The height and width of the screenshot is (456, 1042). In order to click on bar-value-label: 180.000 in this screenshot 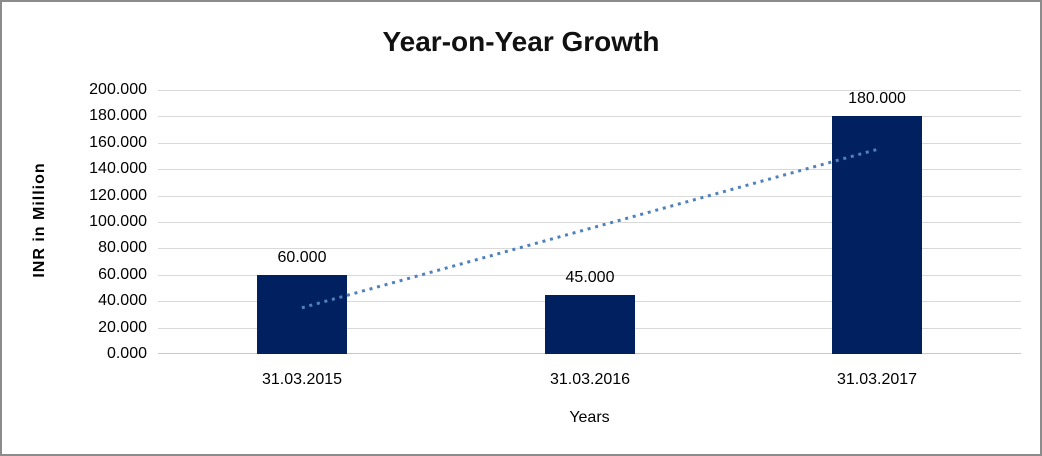, I will do `click(877, 98)`.